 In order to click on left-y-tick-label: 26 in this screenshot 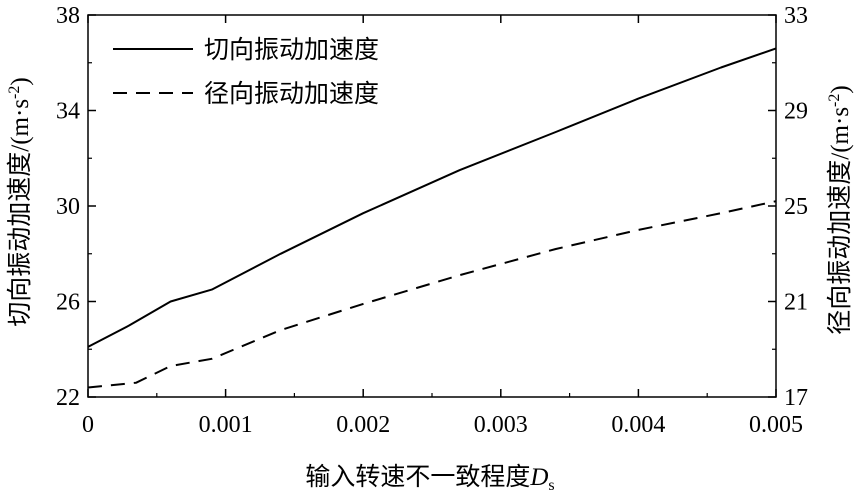, I will do `click(68, 303)`.